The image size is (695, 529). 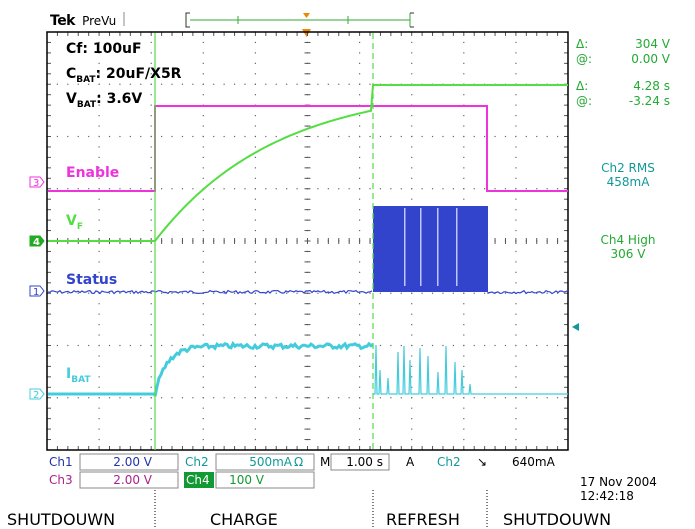 I want to click on timebase-value: 1.00 s, so click(x=364, y=462).